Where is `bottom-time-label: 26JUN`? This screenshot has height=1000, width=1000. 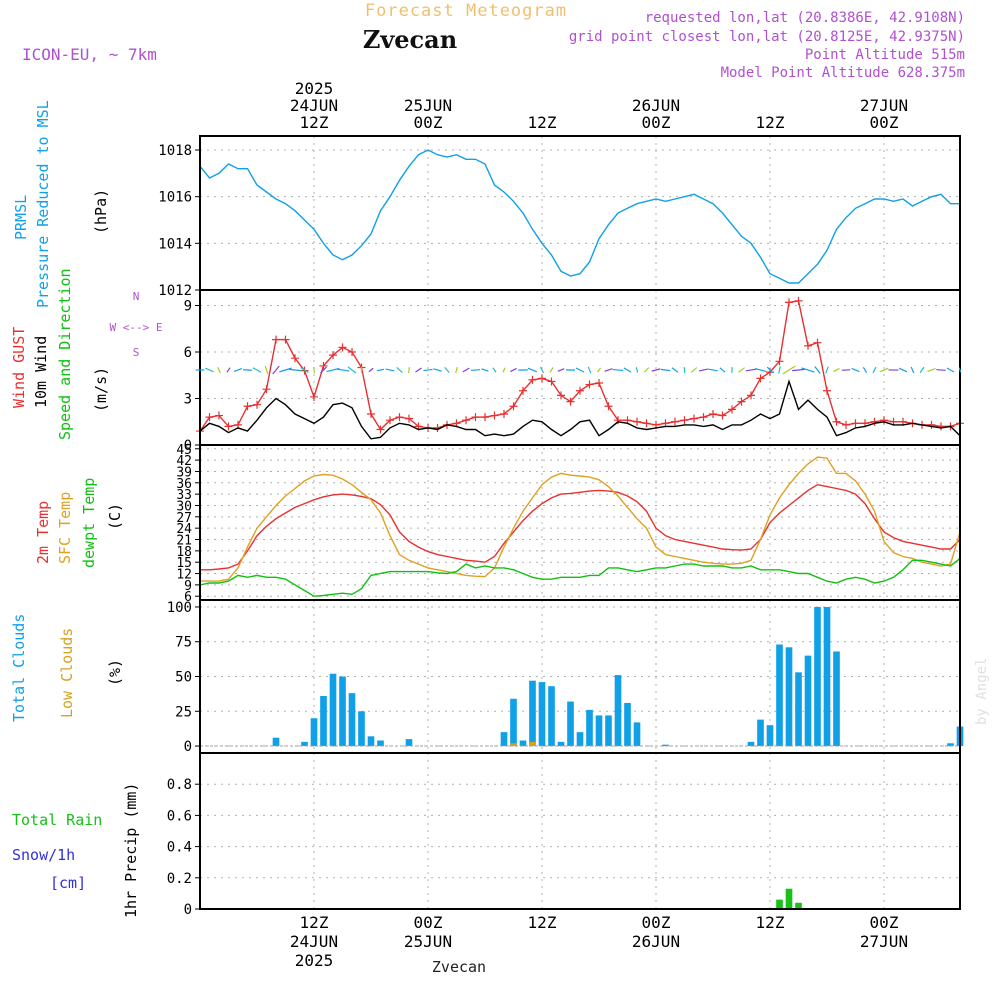
bottom-time-label: 26JUN is located at coordinates (656, 941).